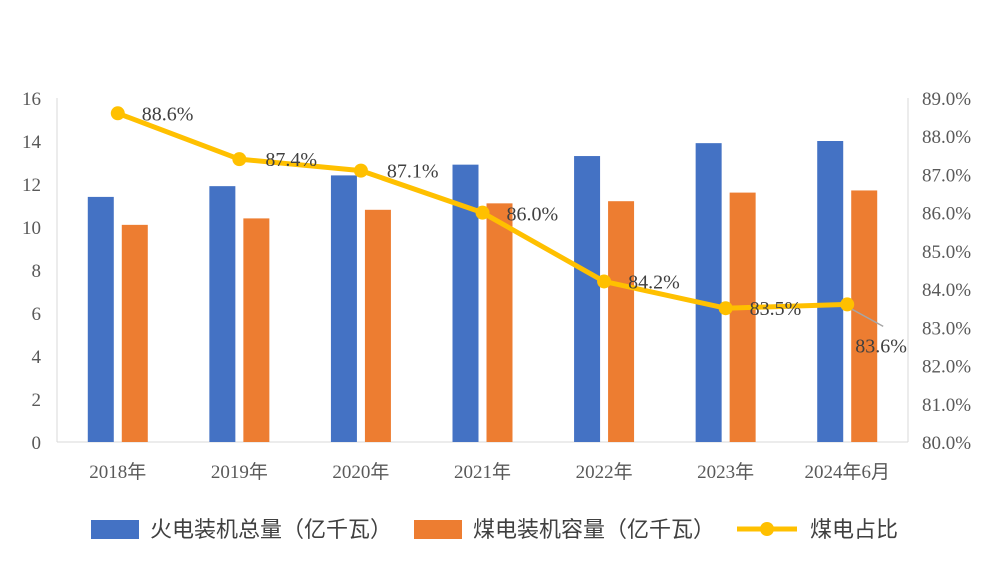  What do you see at coordinates (946, 252) in the screenshot?
I see `right-axis-tick-label: 85.0%` at bounding box center [946, 252].